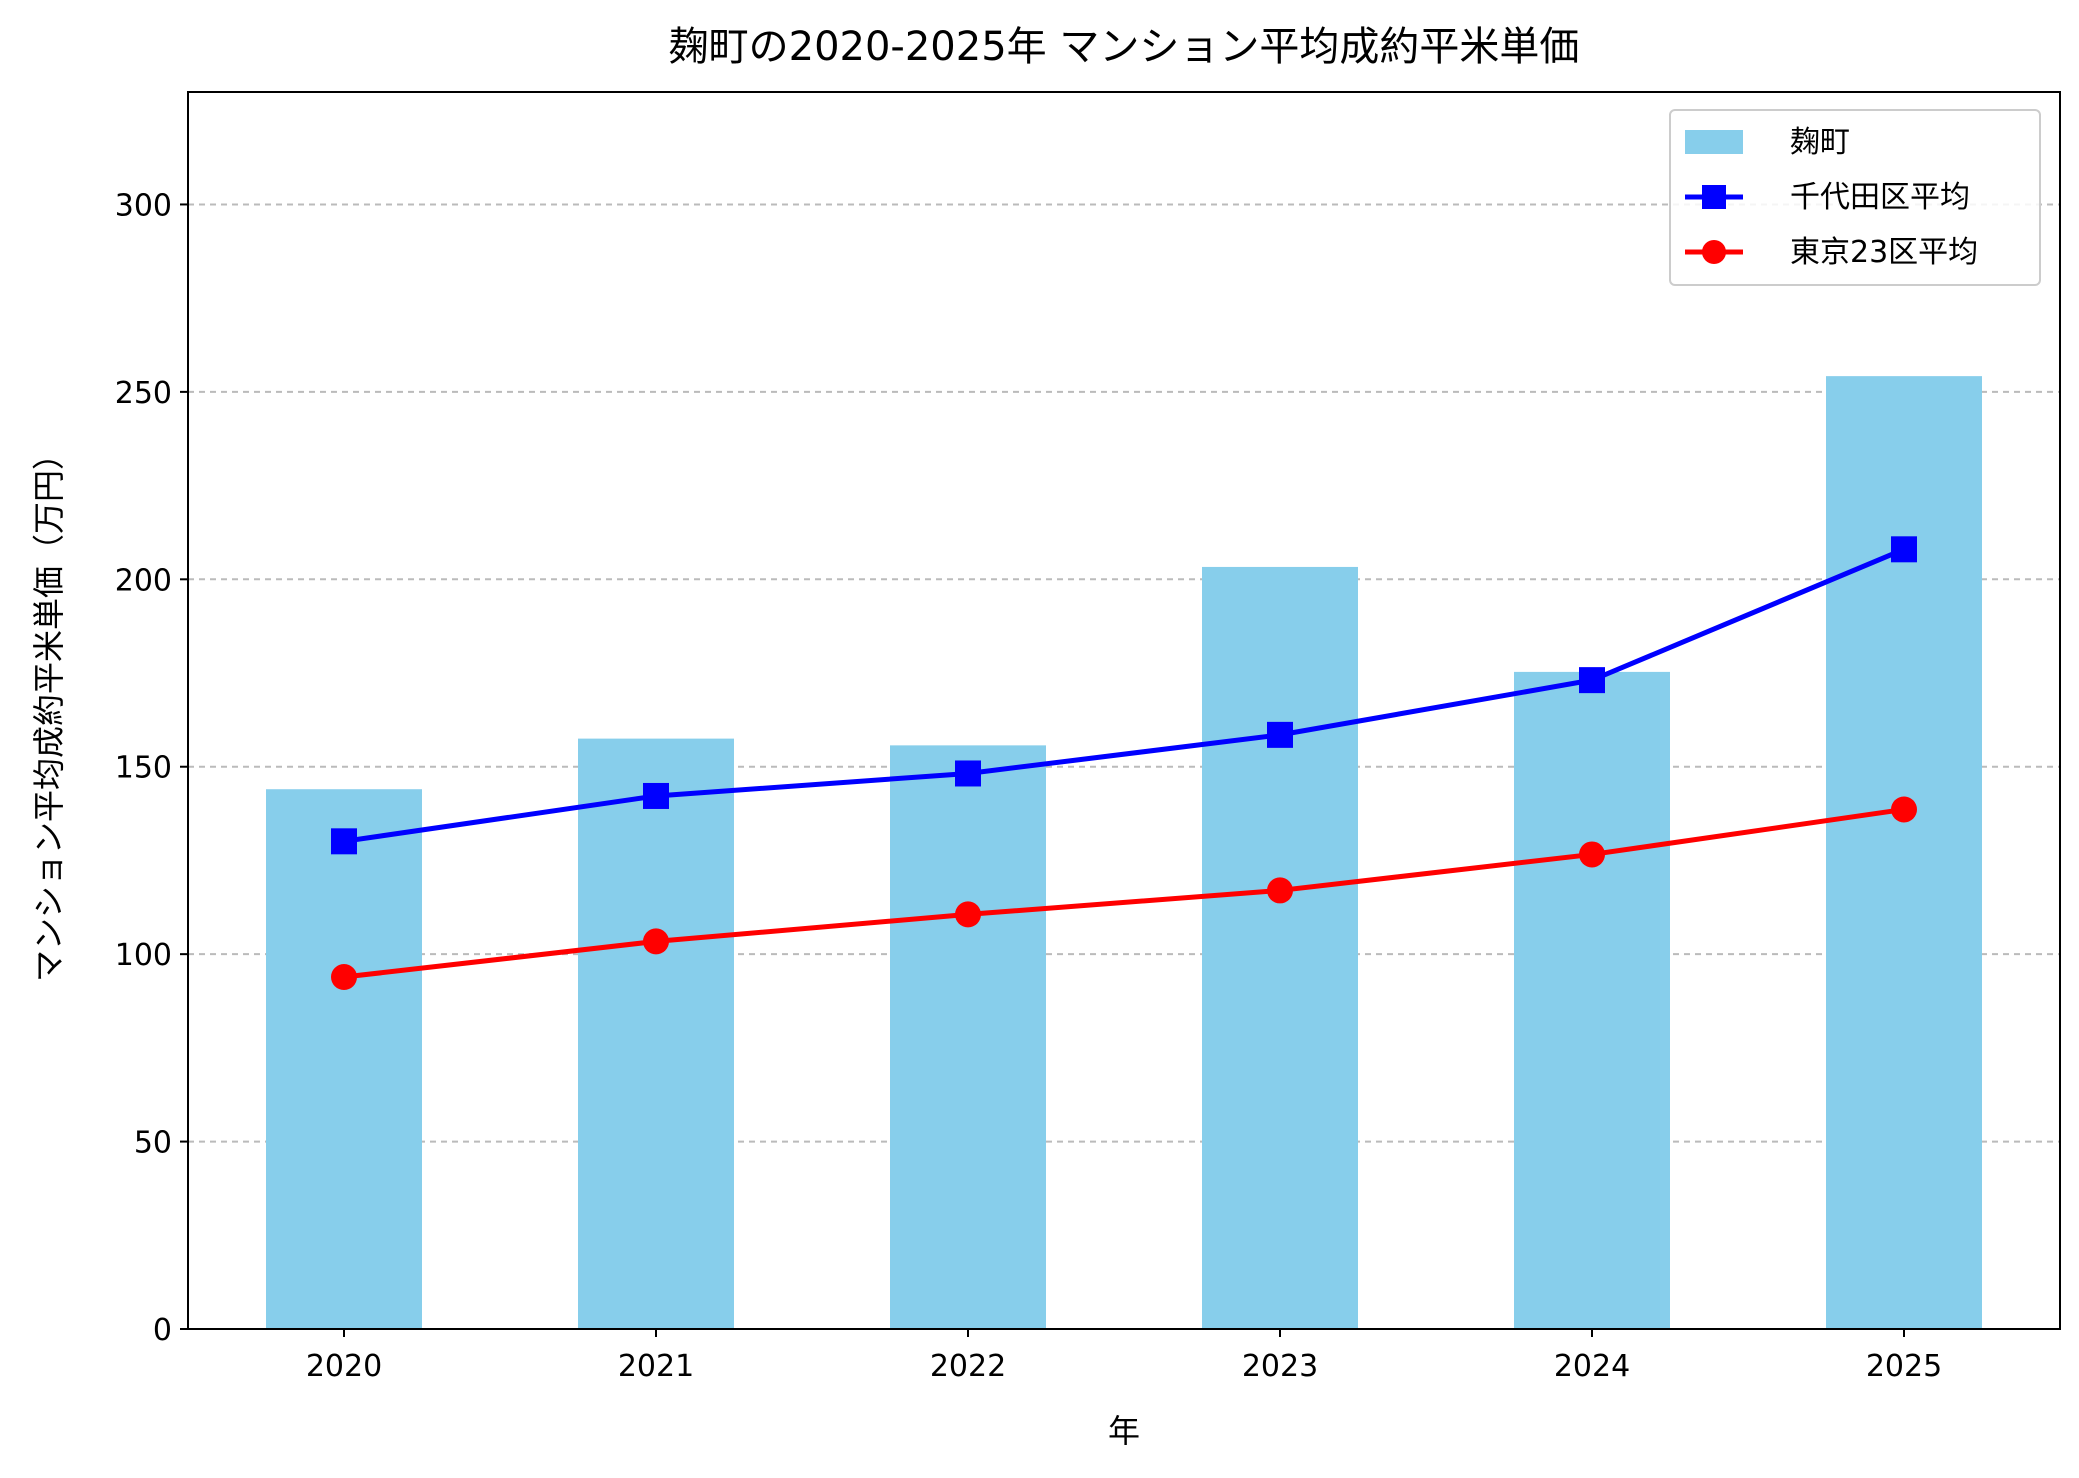  I want to click on y-tick-label: 200, so click(143, 580).